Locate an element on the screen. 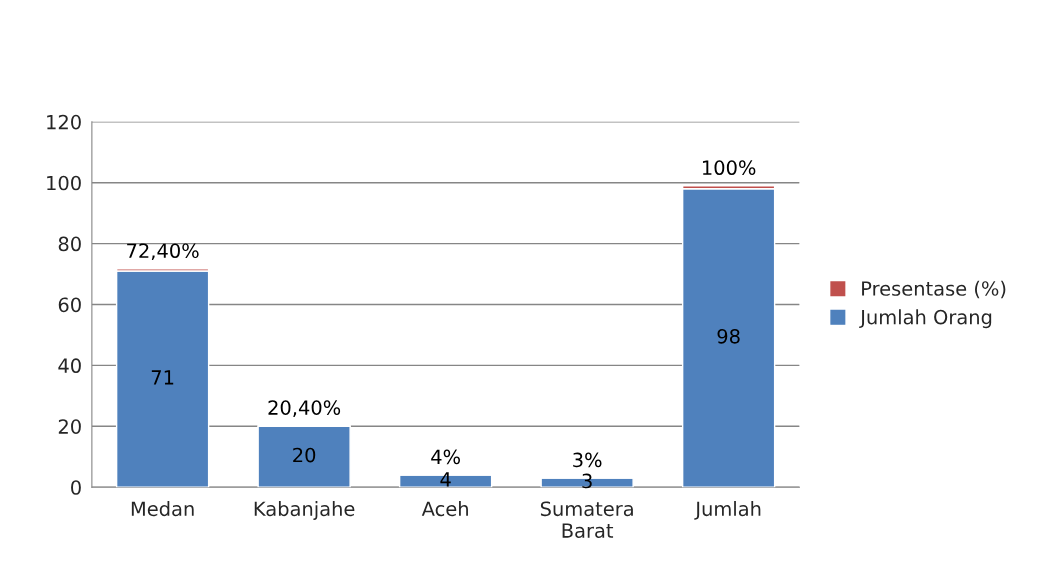  data-label: 20 is located at coordinates (304, 455).